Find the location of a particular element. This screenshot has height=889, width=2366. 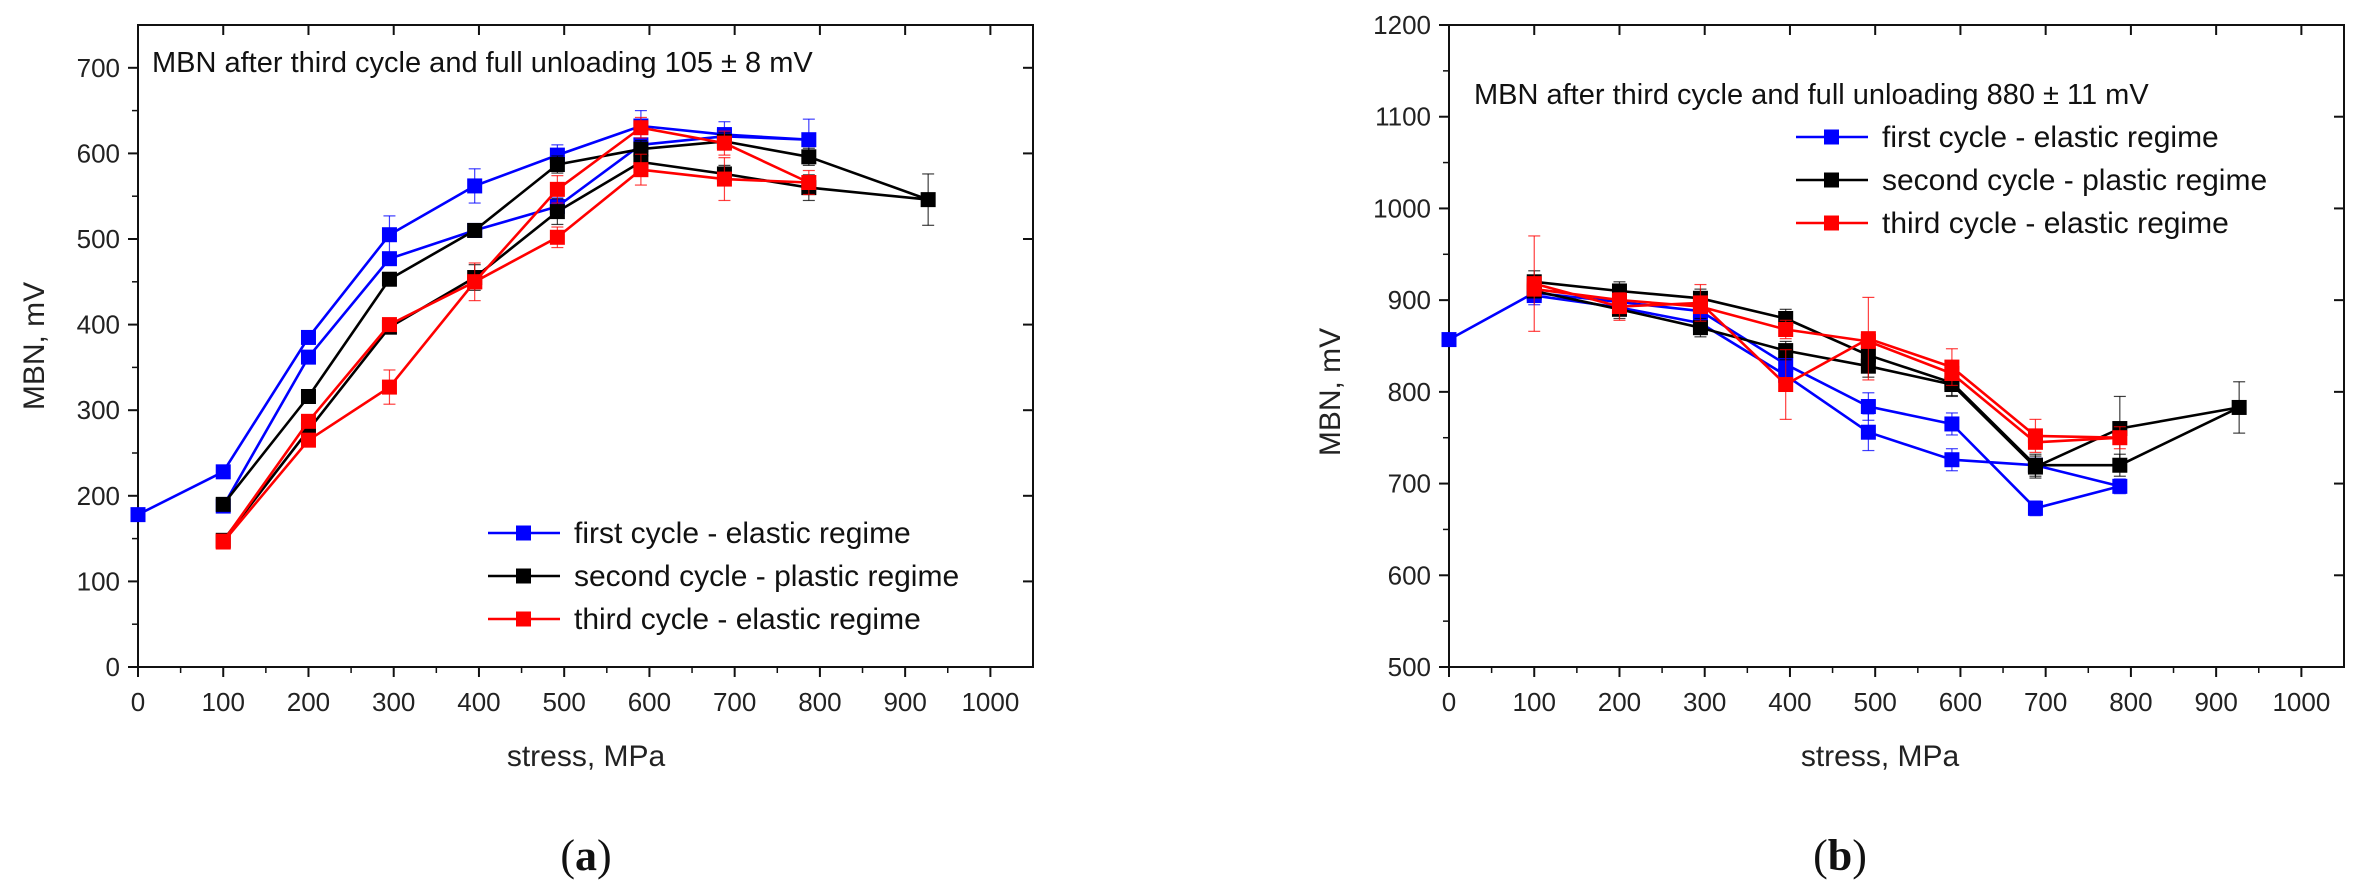

y-tick-label: 1000 is located at coordinates (1402, 208).